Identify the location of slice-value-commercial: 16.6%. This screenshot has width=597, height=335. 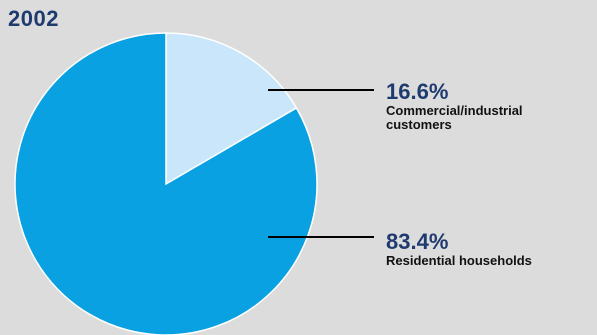
(417, 91).